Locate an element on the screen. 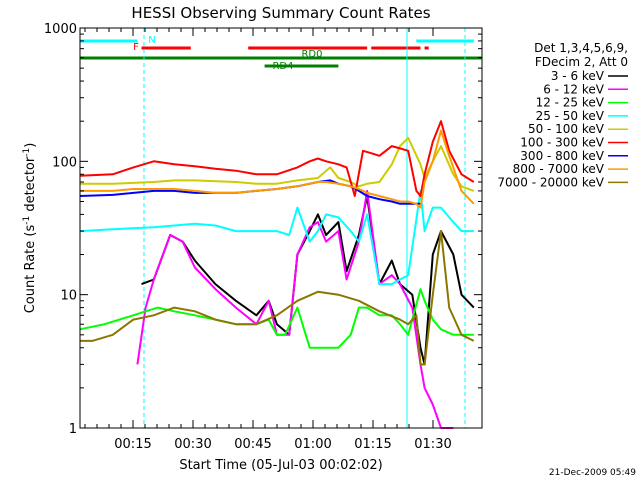  legend-label-5: 100 - 300 keV is located at coordinates (562, 143).